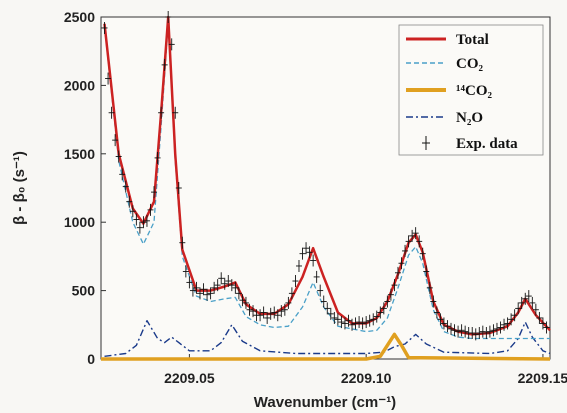 This screenshot has width=567, height=413. I want to click on y-tick-labels: 0 500 1000 1500 2000 2500, so click(79, 188).